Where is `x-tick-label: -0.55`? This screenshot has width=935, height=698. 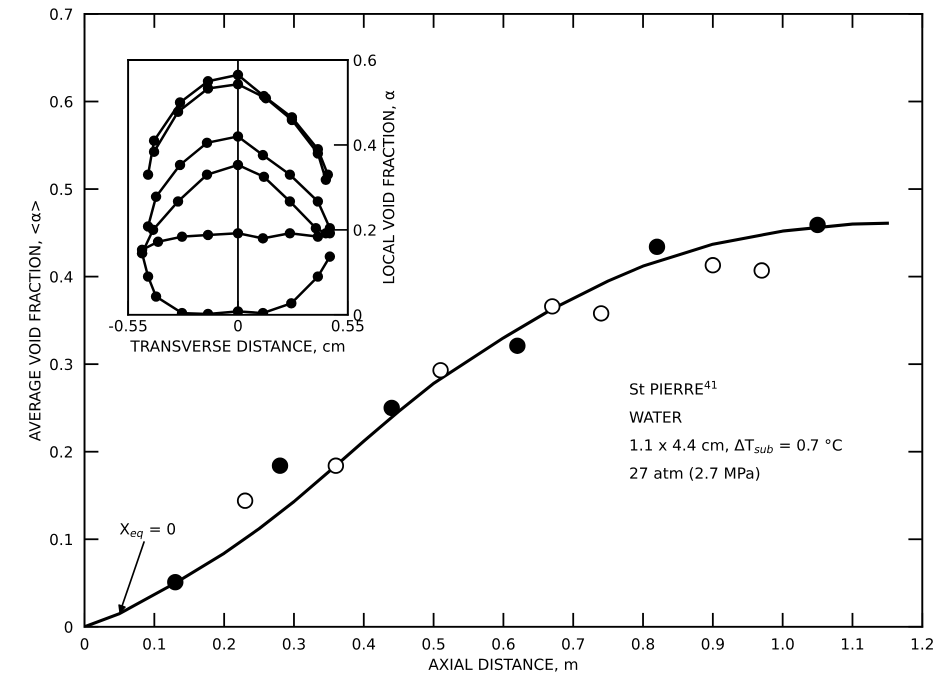
x-tick-label: -0.55 is located at coordinates (128, 326).